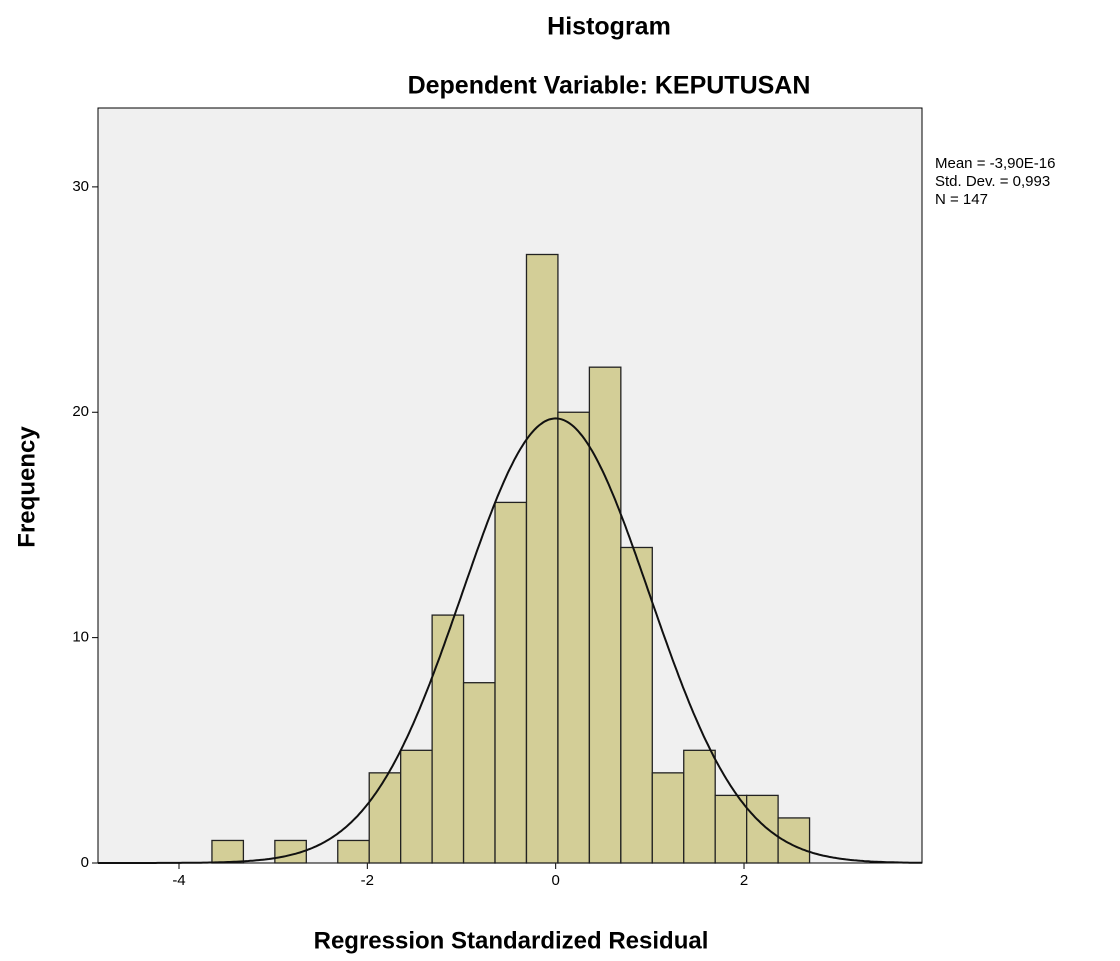 The image size is (1120, 961). What do you see at coordinates (961, 199) in the screenshot?
I see `stat-annotation: N = 147` at bounding box center [961, 199].